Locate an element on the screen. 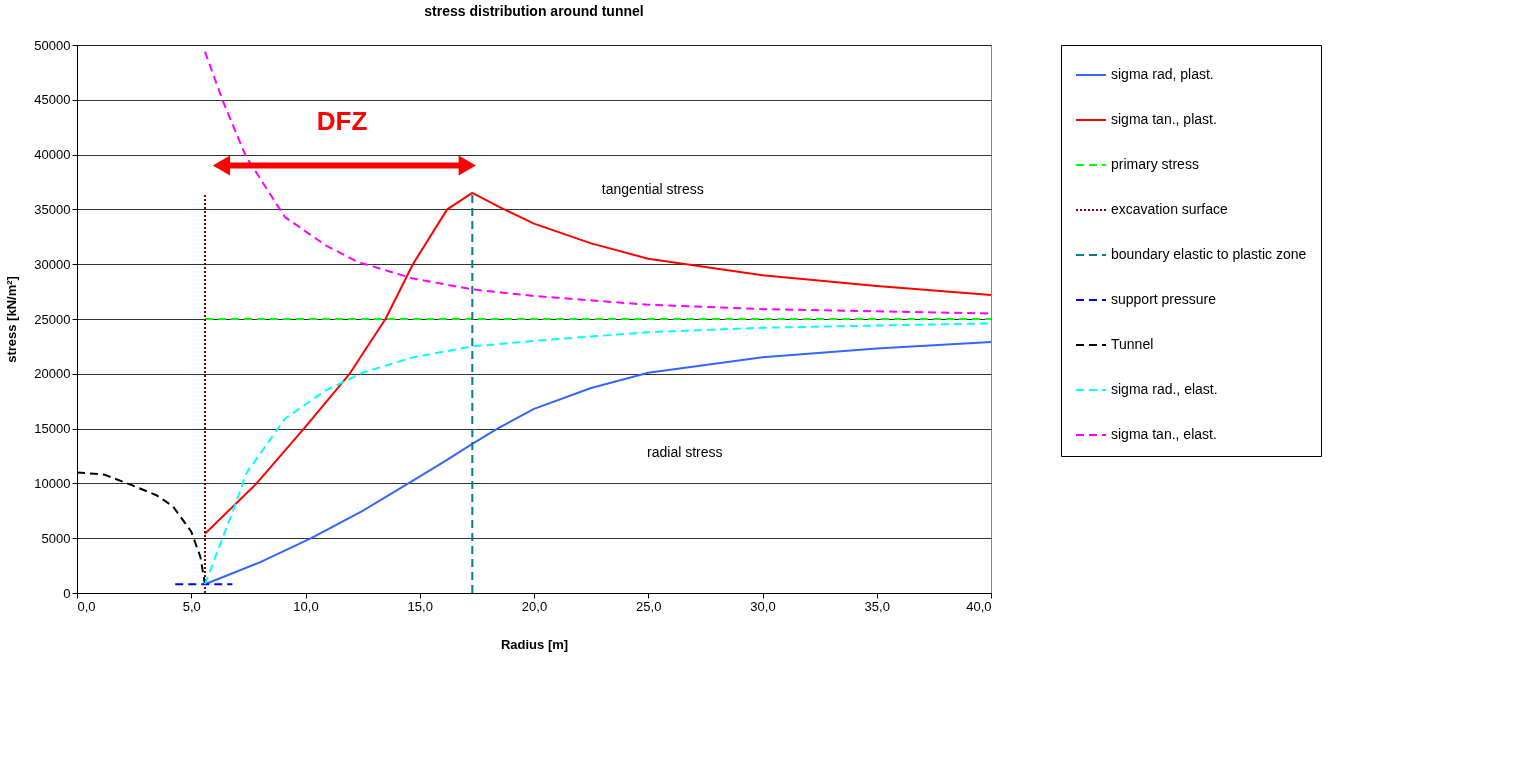  x-tick-label: 10,0 is located at coordinates (306, 606).